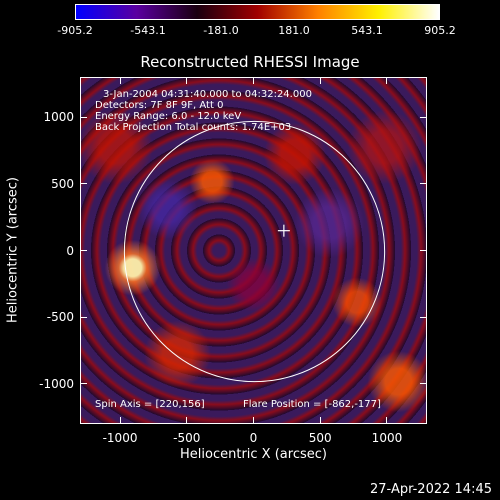  I want to click on x-axis-label: Heliocentric X (arcsec), so click(253, 454).